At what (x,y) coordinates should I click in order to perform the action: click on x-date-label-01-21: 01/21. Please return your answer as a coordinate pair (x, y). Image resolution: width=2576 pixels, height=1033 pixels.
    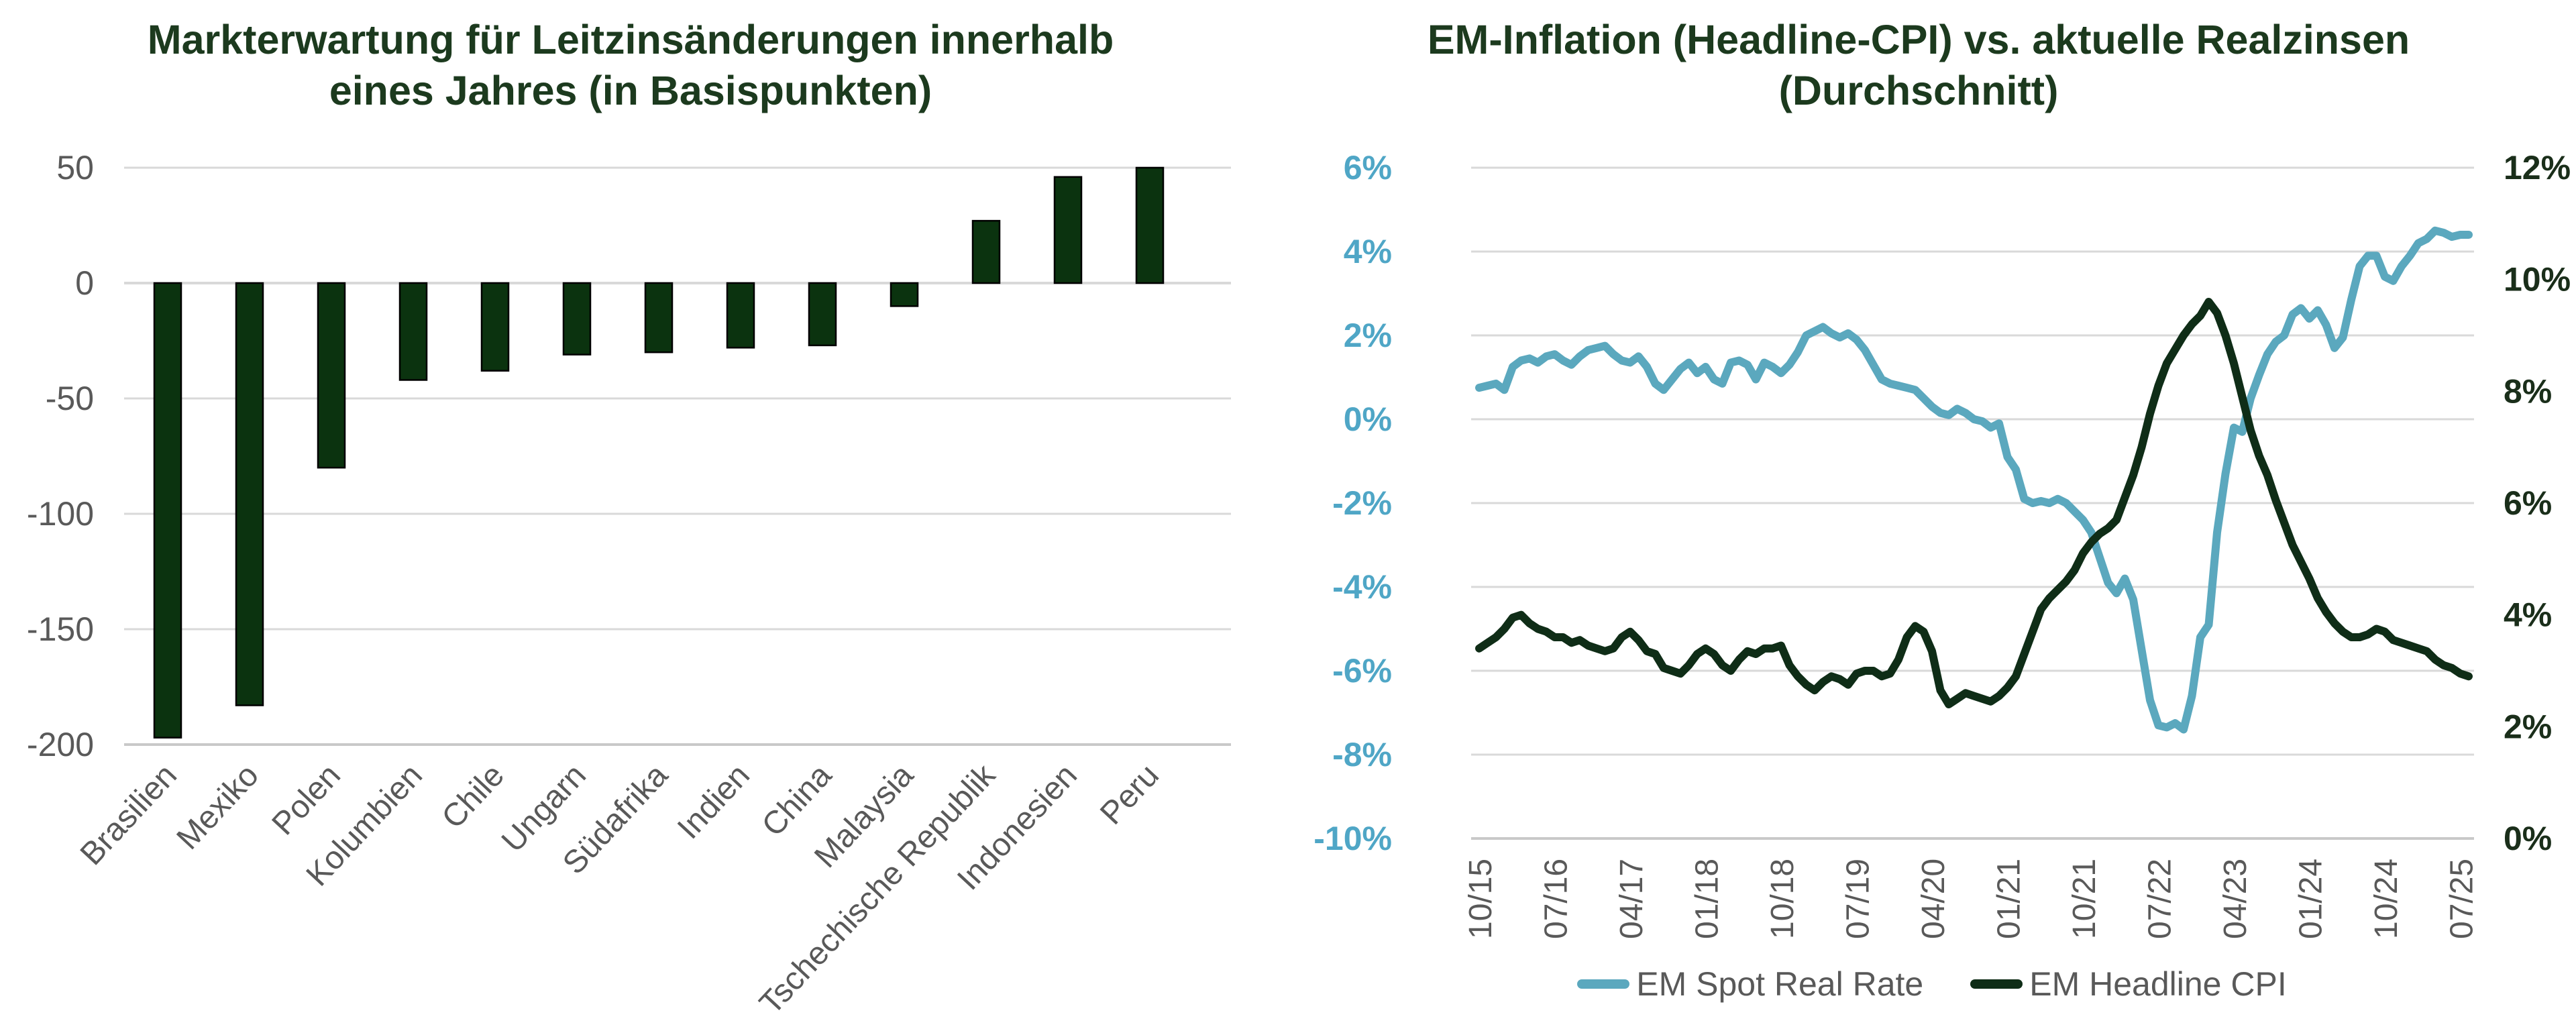
    Looking at the image, I should click on (2009, 899).